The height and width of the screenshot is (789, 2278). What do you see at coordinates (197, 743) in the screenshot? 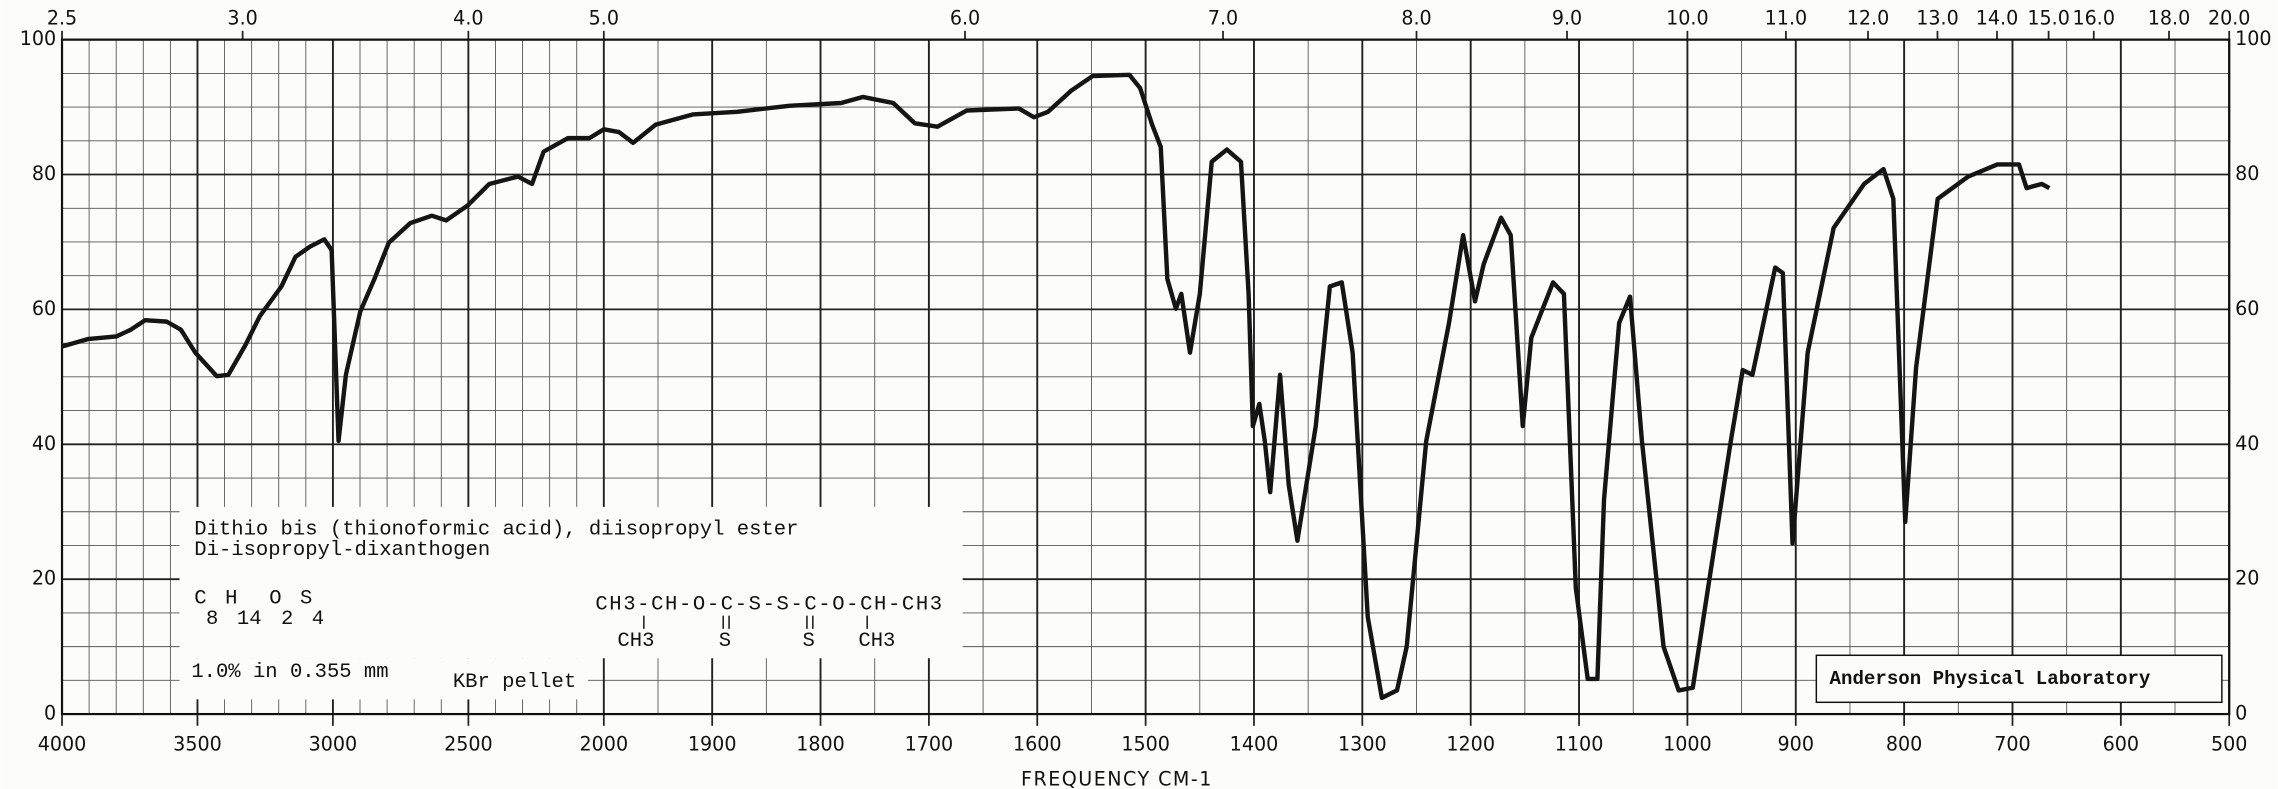
I see `x-tick-label: 3500` at bounding box center [197, 743].